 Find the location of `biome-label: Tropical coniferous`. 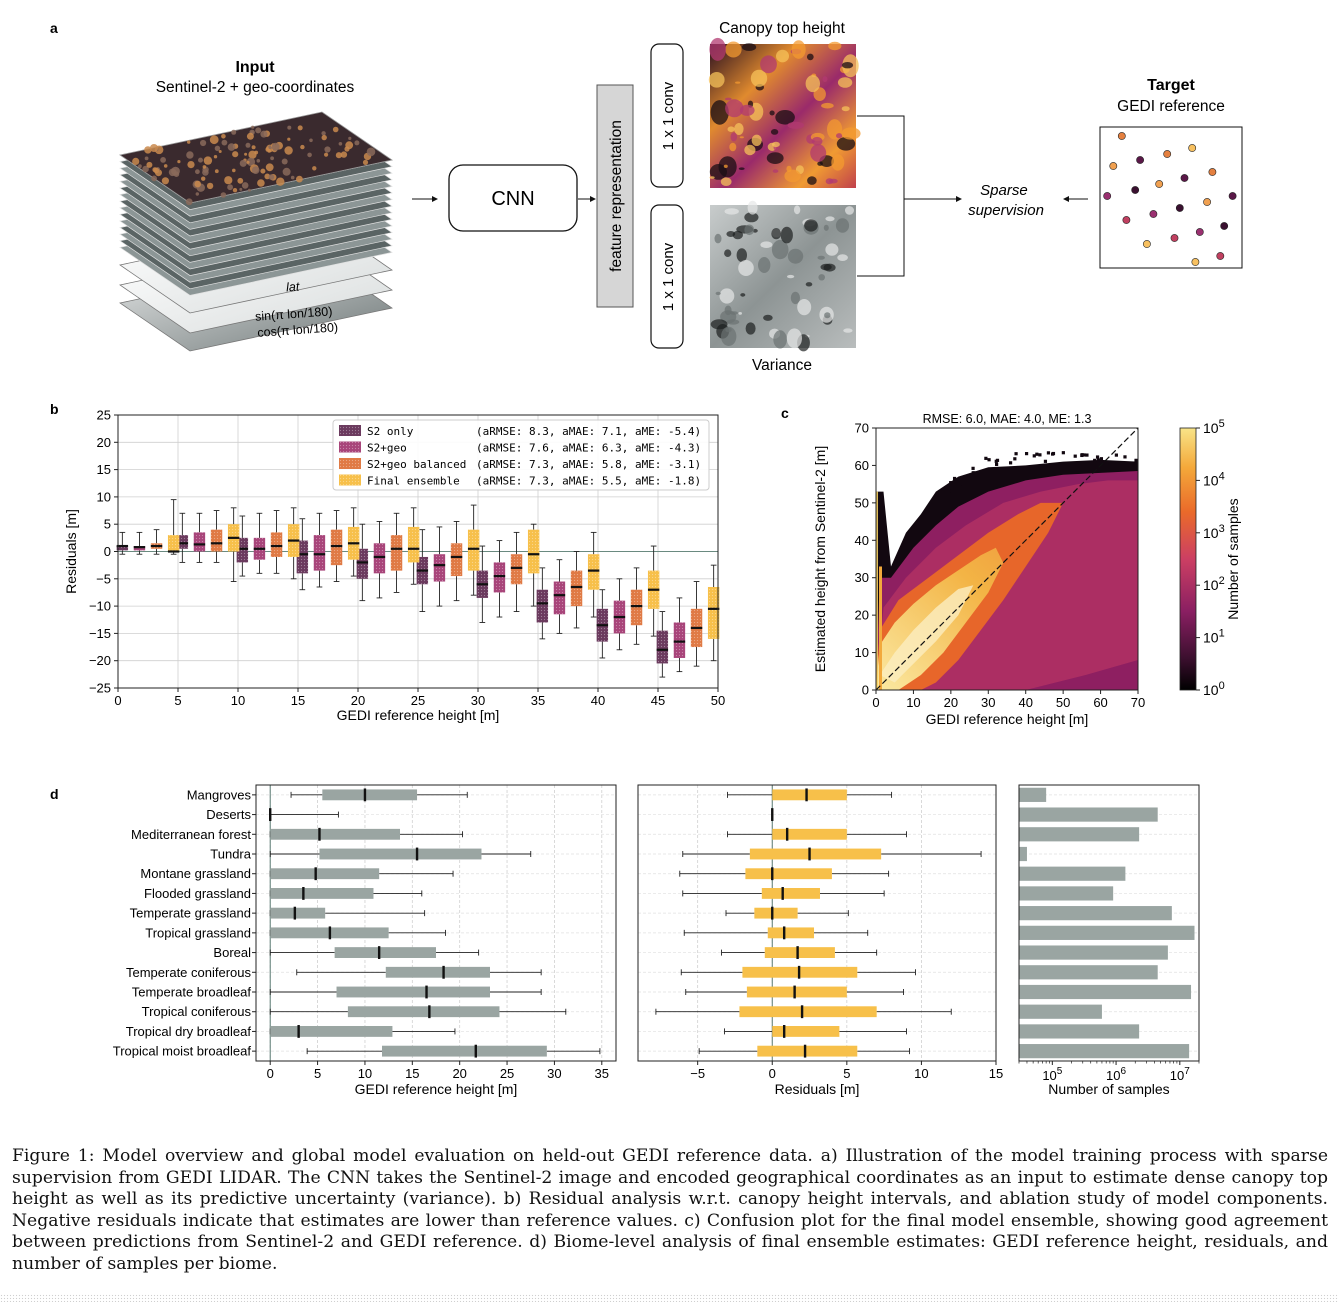

biome-label: Tropical coniferous is located at coordinates (197, 1011).